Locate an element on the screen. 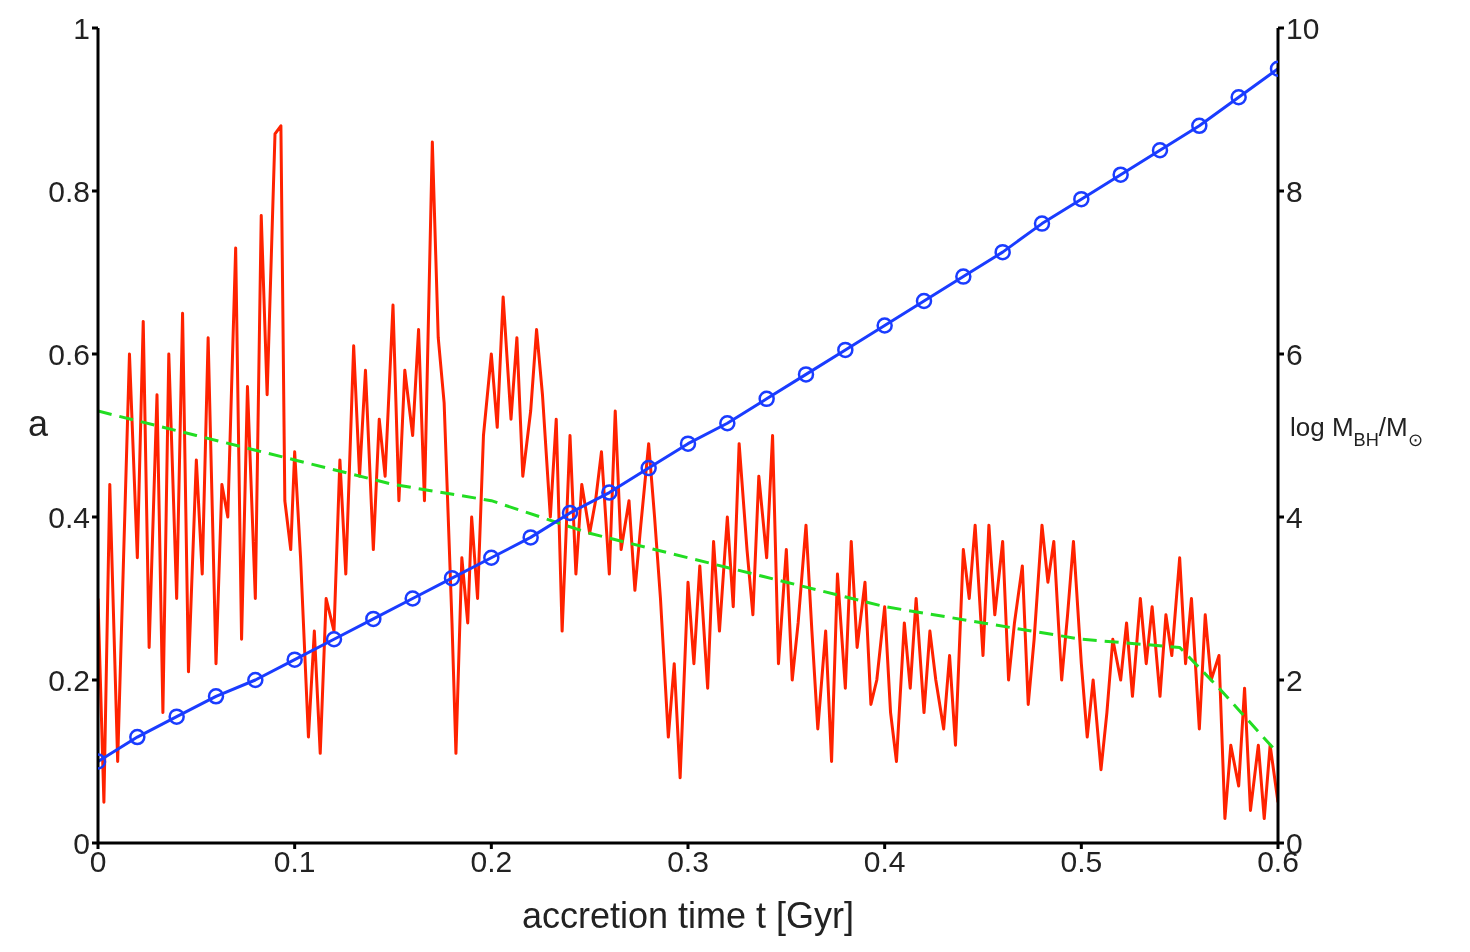  y2-tick-label: 8 is located at coordinates (1294, 191).